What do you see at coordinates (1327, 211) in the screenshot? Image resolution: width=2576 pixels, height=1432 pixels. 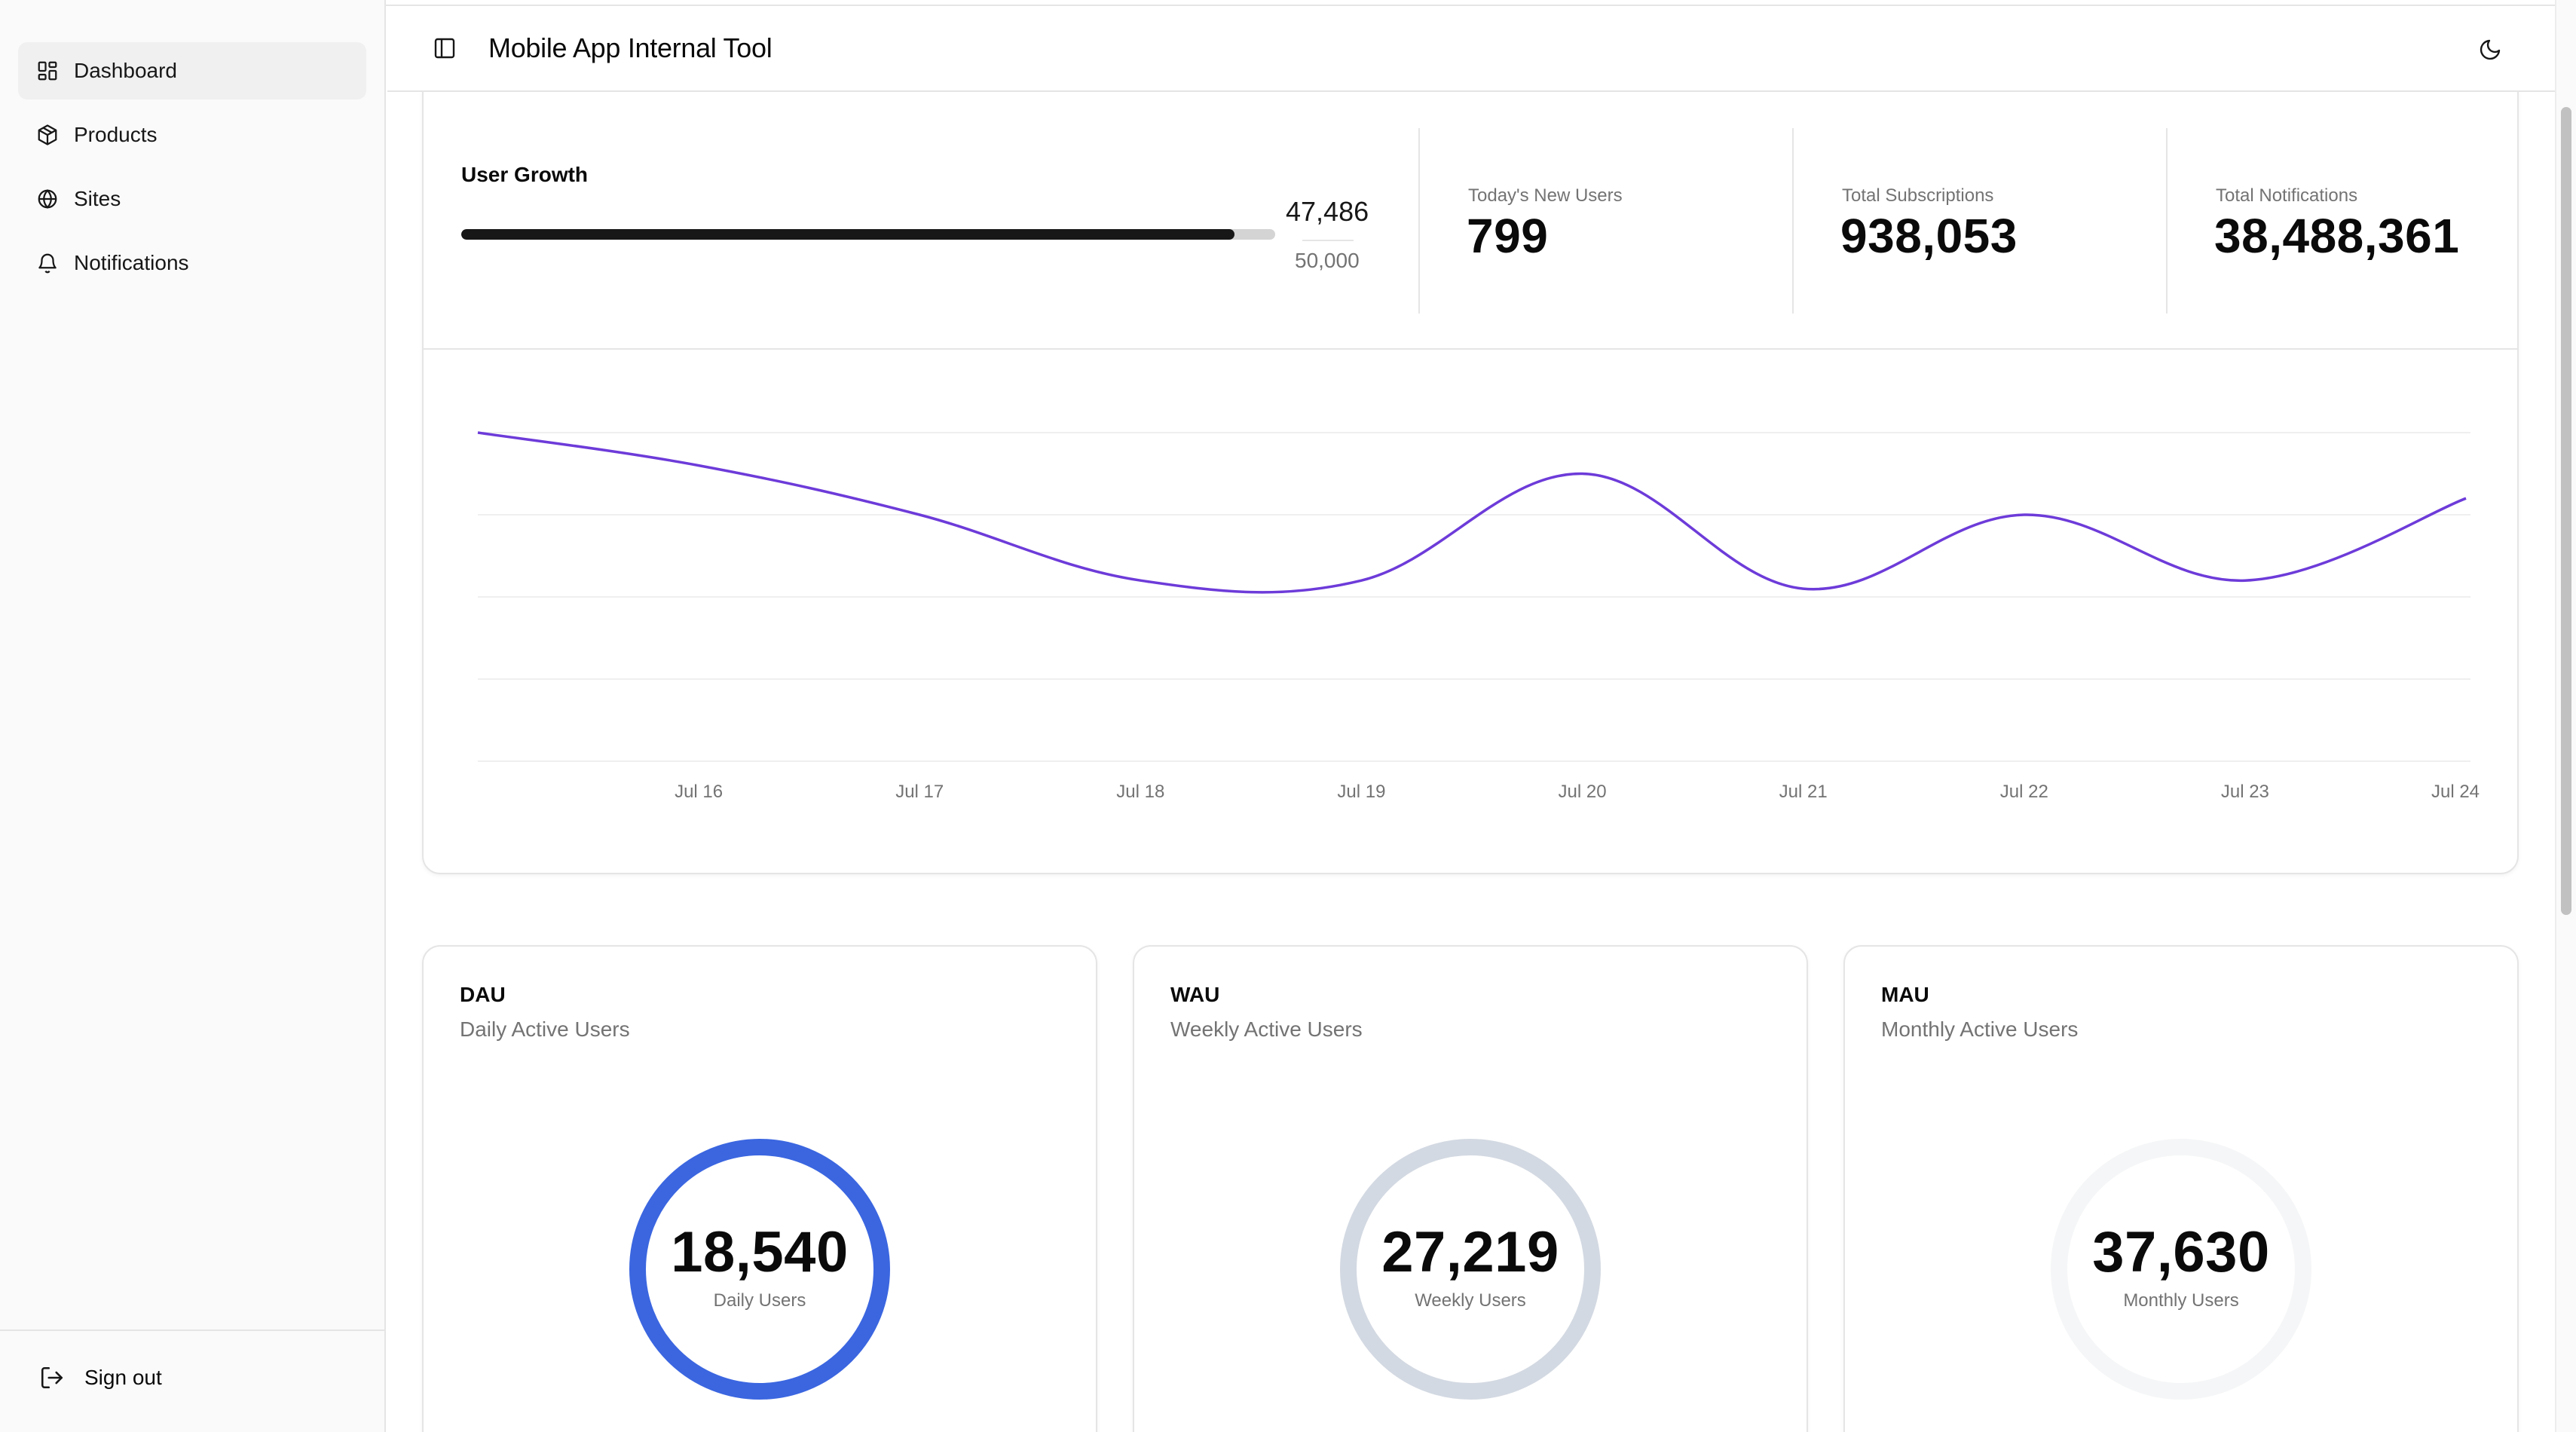 I see `user-growth-value: 47,486` at bounding box center [1327, 211].